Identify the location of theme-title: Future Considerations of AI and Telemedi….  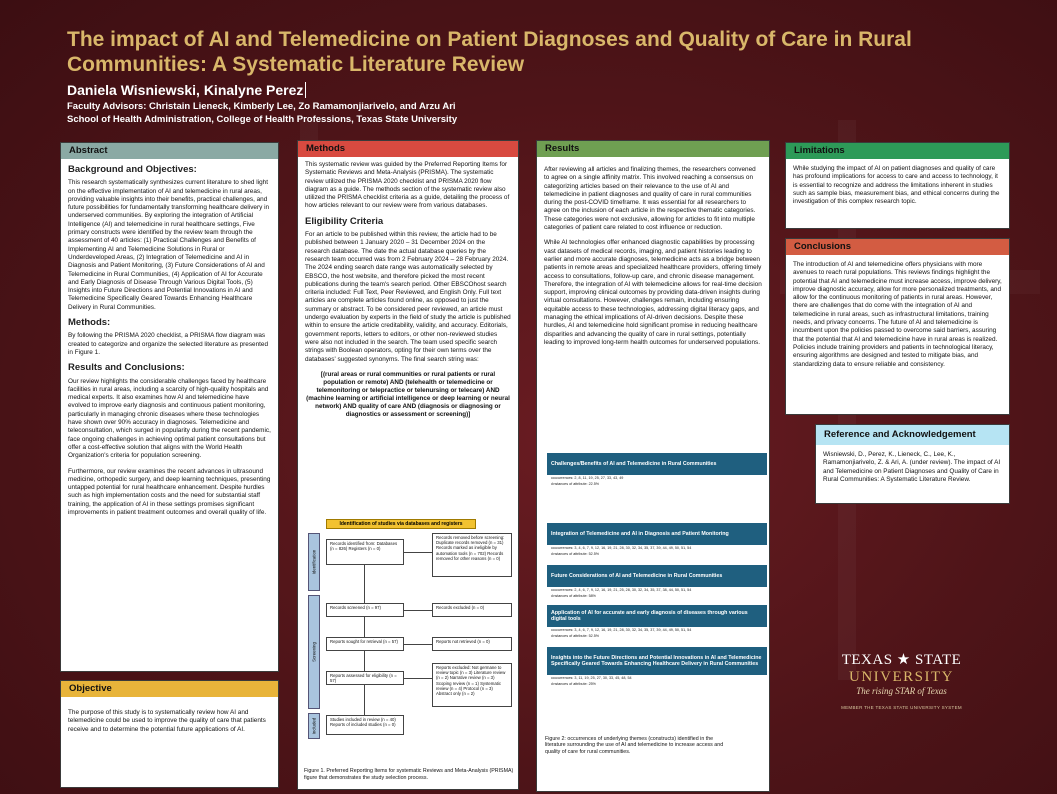
(657, 576).